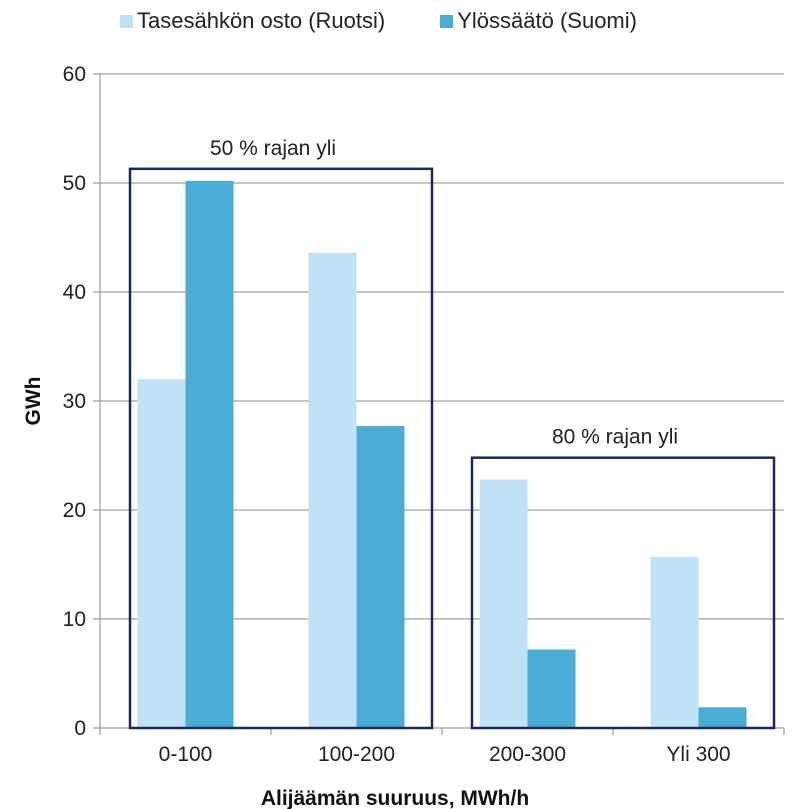  I want to click on y-tick-label: 20, so click(74, 510).